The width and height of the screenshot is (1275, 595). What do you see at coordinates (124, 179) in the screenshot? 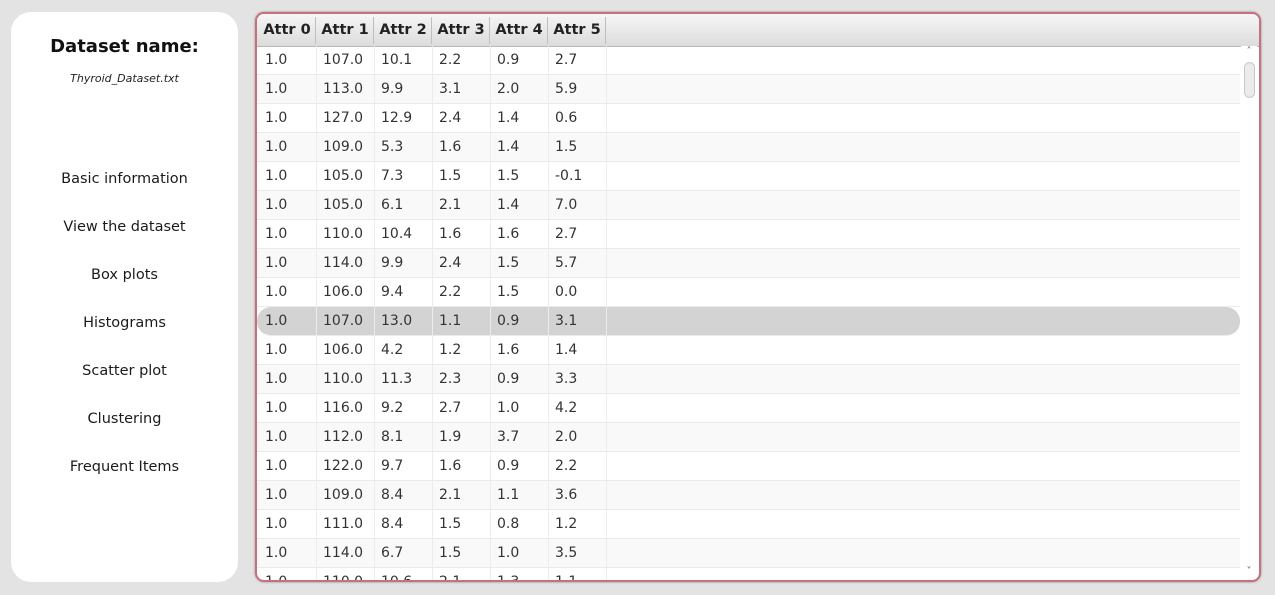
I see `nav-basic-information: Basic information` at bounding box center [124, 179].